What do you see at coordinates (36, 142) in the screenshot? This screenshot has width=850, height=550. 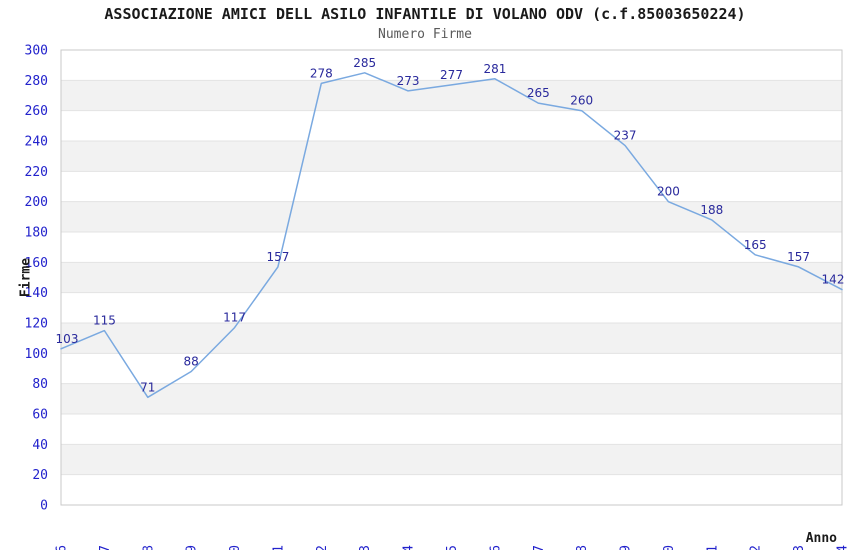 I see `y-tick-label: 240` at bounding box center [36, 142].